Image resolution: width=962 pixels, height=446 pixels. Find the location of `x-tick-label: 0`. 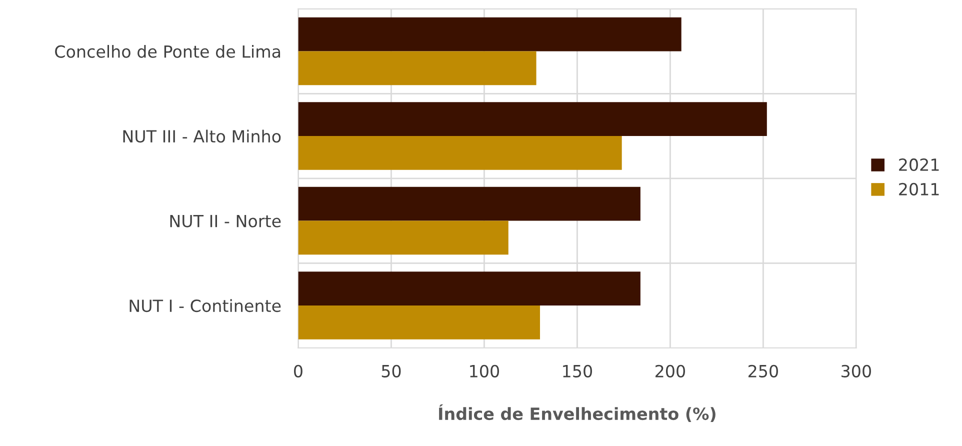

x-tick-label: 0 is located at coordinates (298, 371).